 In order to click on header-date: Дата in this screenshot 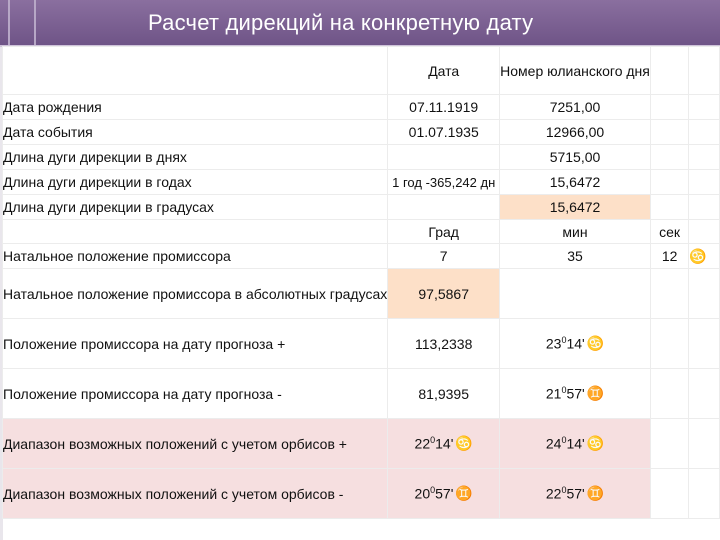, I will do `click(444, 70)`.